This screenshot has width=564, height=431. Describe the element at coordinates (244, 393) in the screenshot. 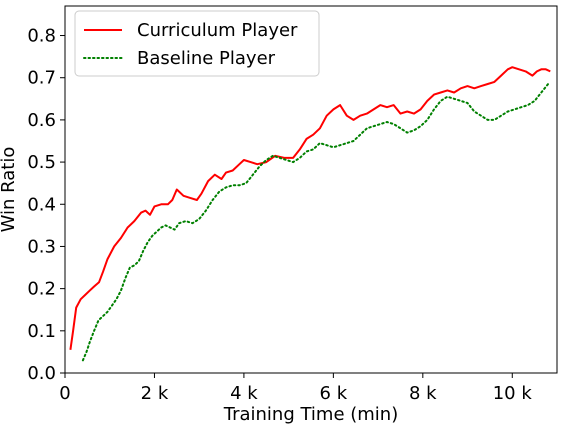

I see `x-tick-label: 4 k` at that location.